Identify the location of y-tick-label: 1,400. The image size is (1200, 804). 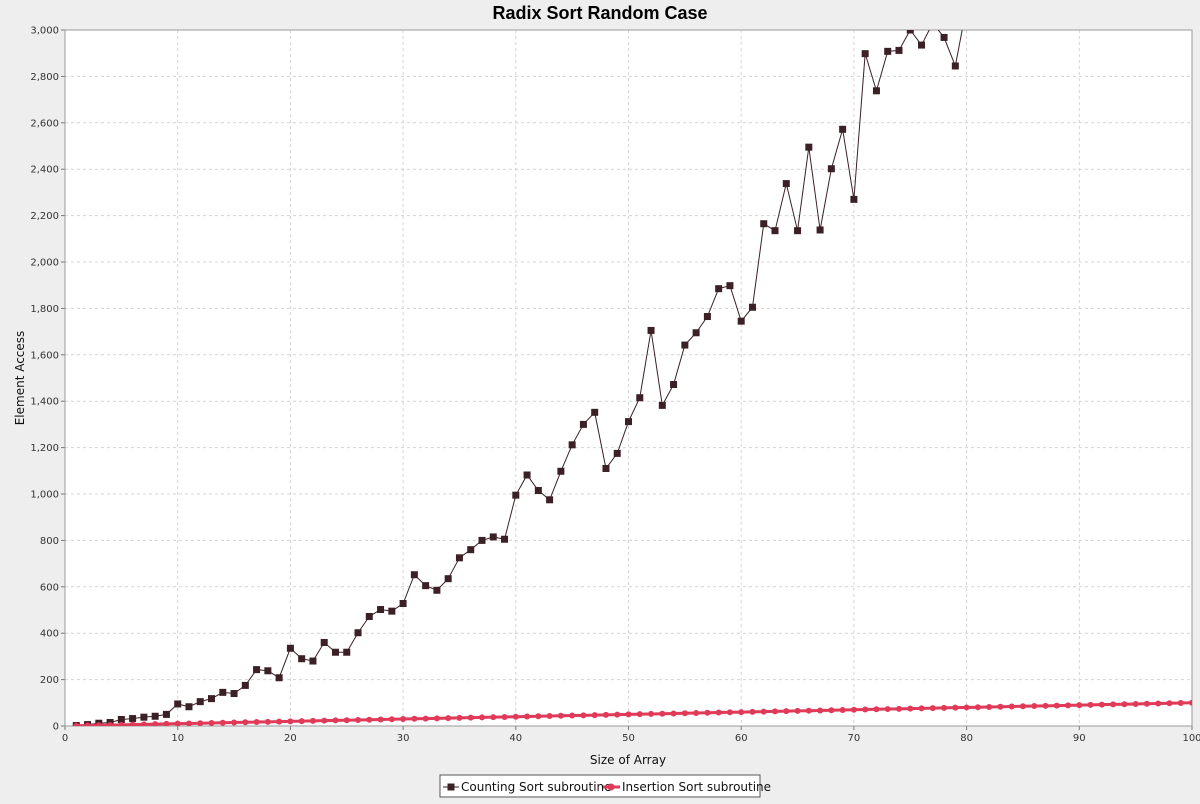
(44, 402).